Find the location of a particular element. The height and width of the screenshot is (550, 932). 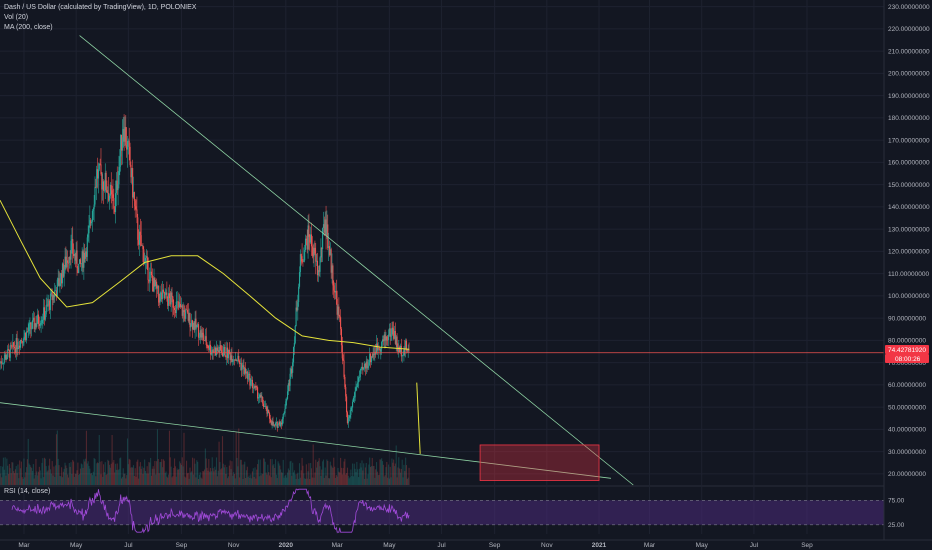

volume-indicator-label: Vol (20) is located at coordinates (16, 17).